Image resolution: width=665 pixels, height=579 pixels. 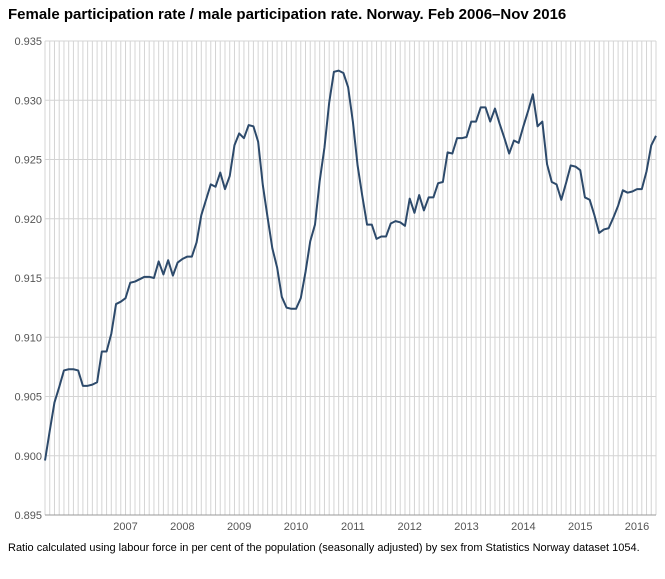 I want to click on y-tick-label: 0.935, so click(x=28, y=42).